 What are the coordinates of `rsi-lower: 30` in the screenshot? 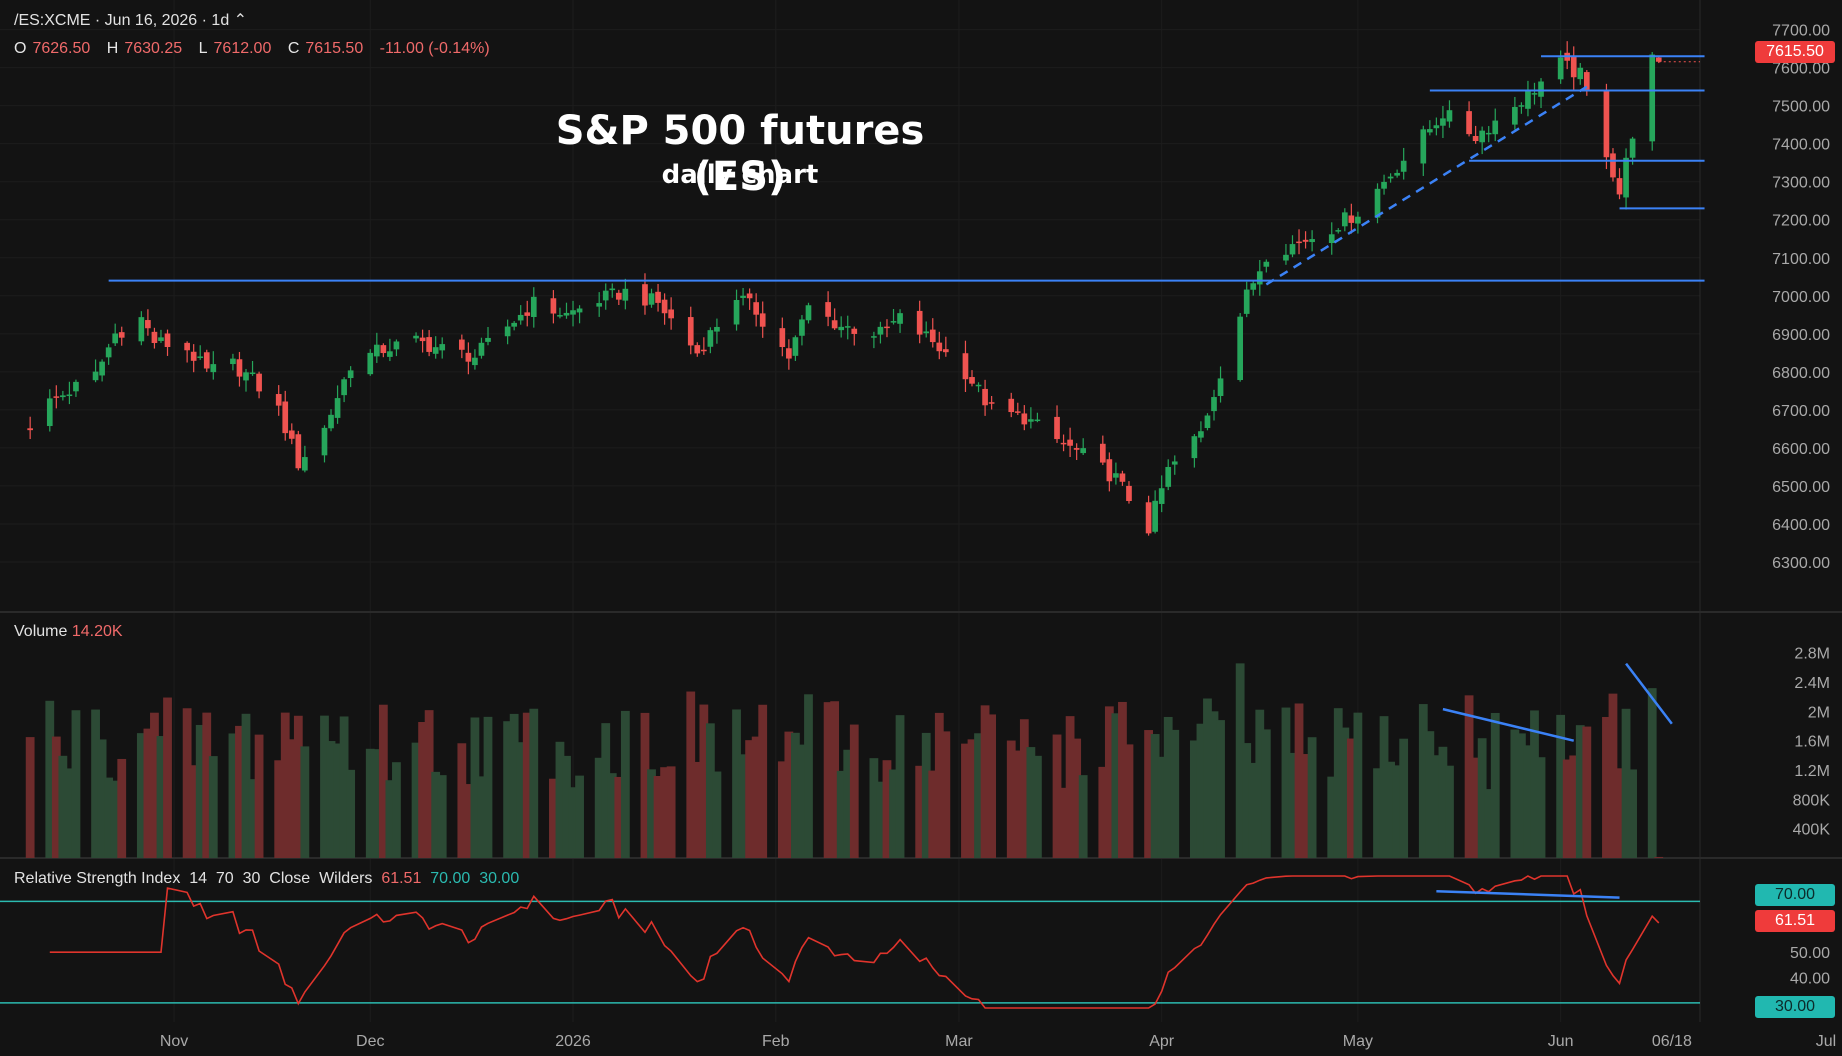 It's located at (251, 878).